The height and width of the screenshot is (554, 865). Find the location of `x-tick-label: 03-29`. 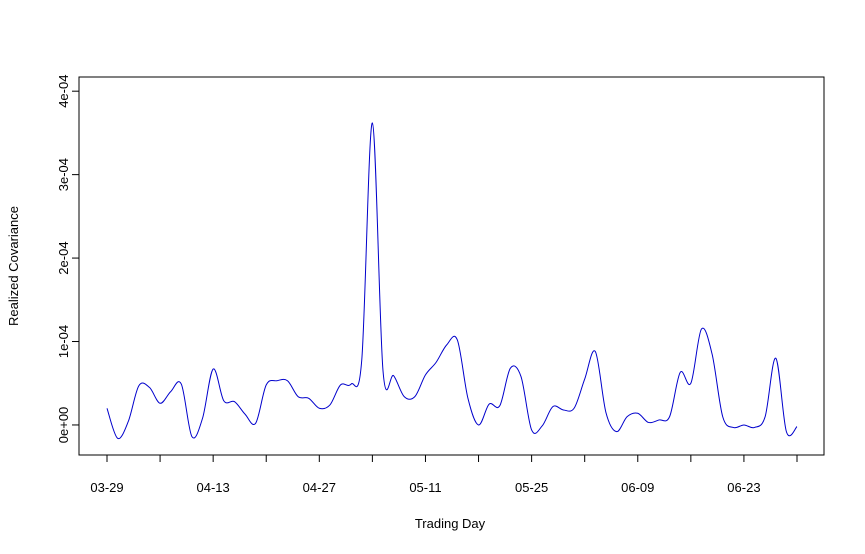

x-tick-label: 03-29 is located at coordinates (106, 487).